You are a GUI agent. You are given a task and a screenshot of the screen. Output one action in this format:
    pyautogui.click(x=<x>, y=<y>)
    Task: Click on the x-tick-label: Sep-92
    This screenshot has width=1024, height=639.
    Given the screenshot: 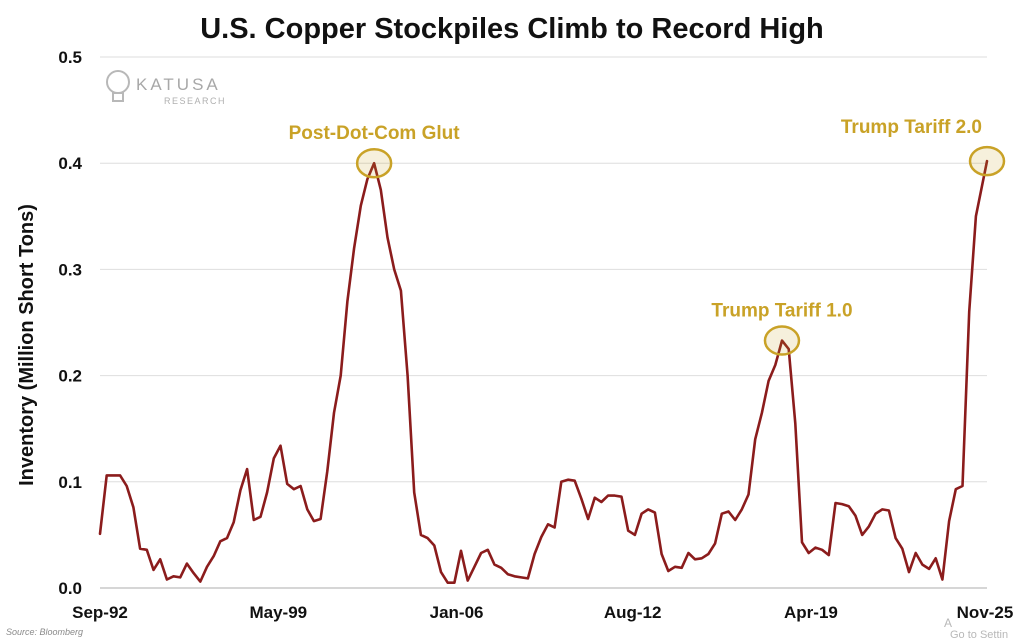 What is the action you would take?
    pyautogui.click(x=100, y=612)
    